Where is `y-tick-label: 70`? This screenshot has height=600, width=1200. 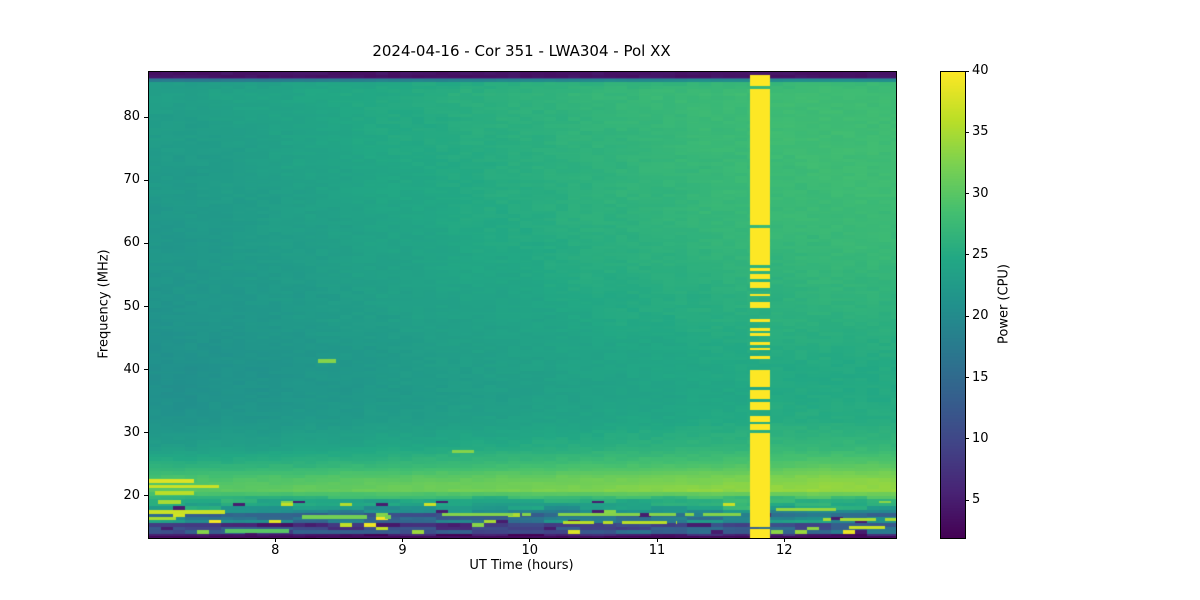 y-tick-label: 70 is located at coordinates (131, 180).